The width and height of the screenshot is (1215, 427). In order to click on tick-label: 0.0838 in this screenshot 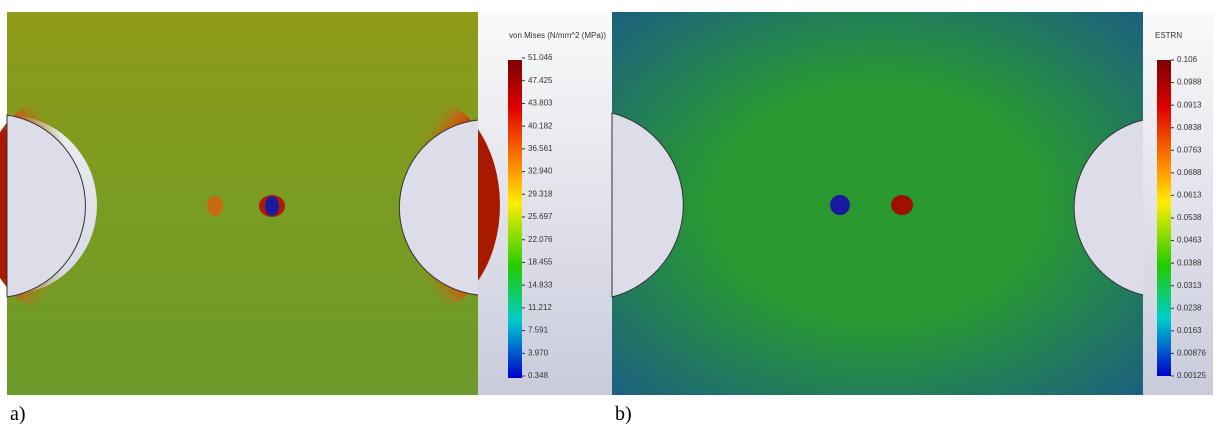, I will do `click(1189, 127)`.